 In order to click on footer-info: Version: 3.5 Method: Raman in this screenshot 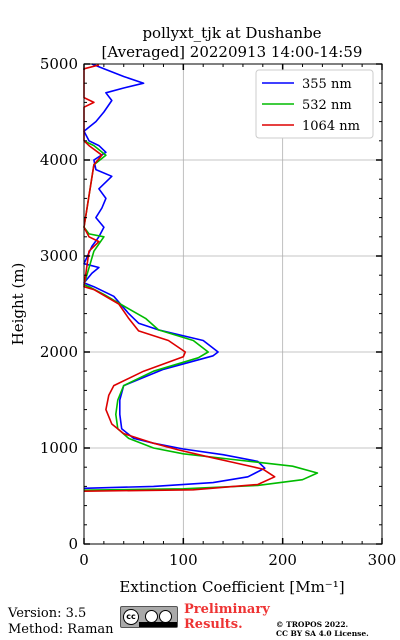, I will do `click(61, 622)`.